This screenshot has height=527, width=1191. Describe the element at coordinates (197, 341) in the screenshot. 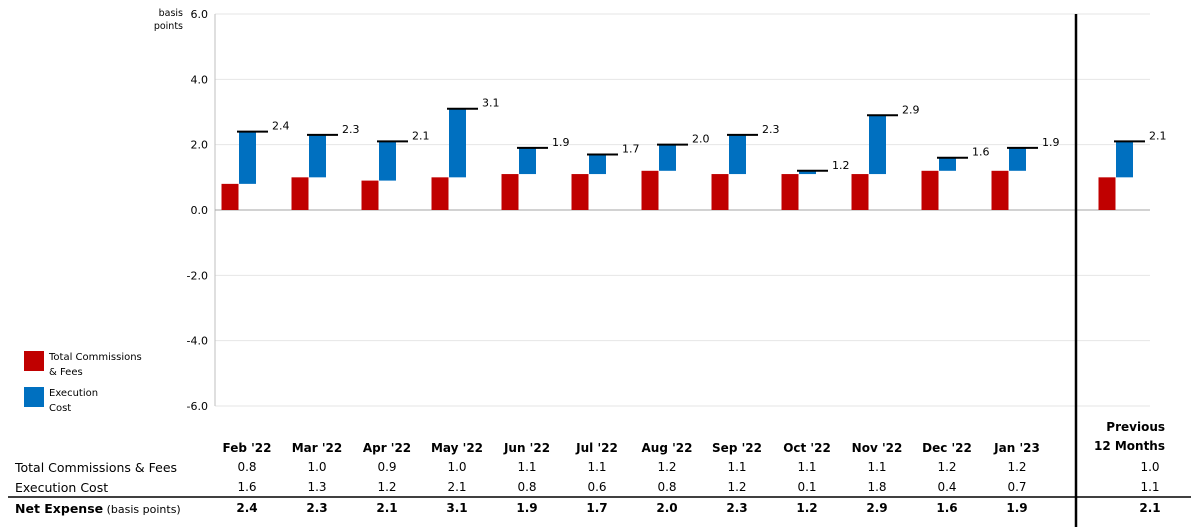

I see `y-tick-label: -4.0` at that location.